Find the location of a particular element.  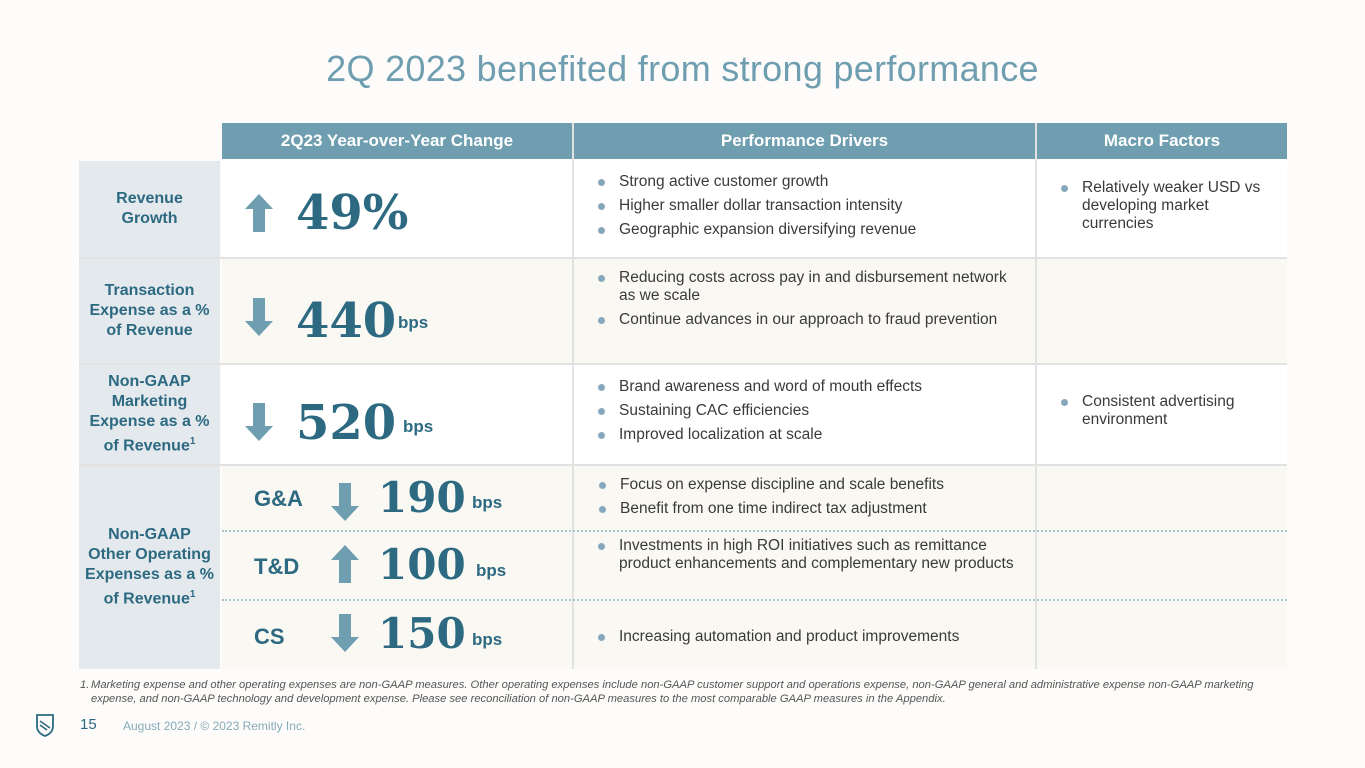

ga-unit: bps is located at coordinates (487, 502).